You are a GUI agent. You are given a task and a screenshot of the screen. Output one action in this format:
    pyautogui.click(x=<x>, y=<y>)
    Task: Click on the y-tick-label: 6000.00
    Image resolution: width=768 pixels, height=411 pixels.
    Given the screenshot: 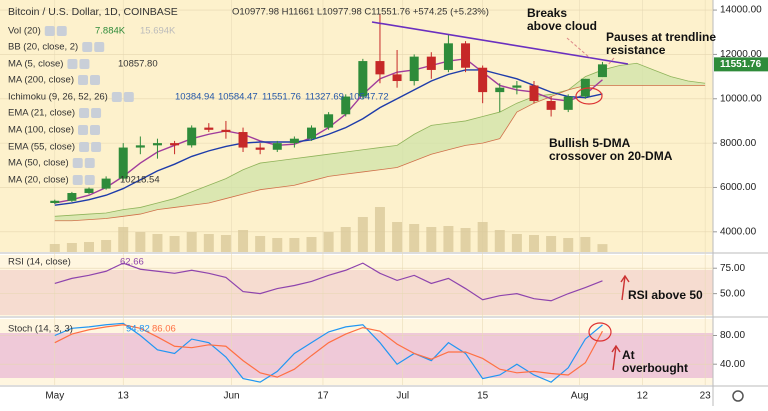 What is the action you would take?
    pyautogui.click(x=738, y=187)
    